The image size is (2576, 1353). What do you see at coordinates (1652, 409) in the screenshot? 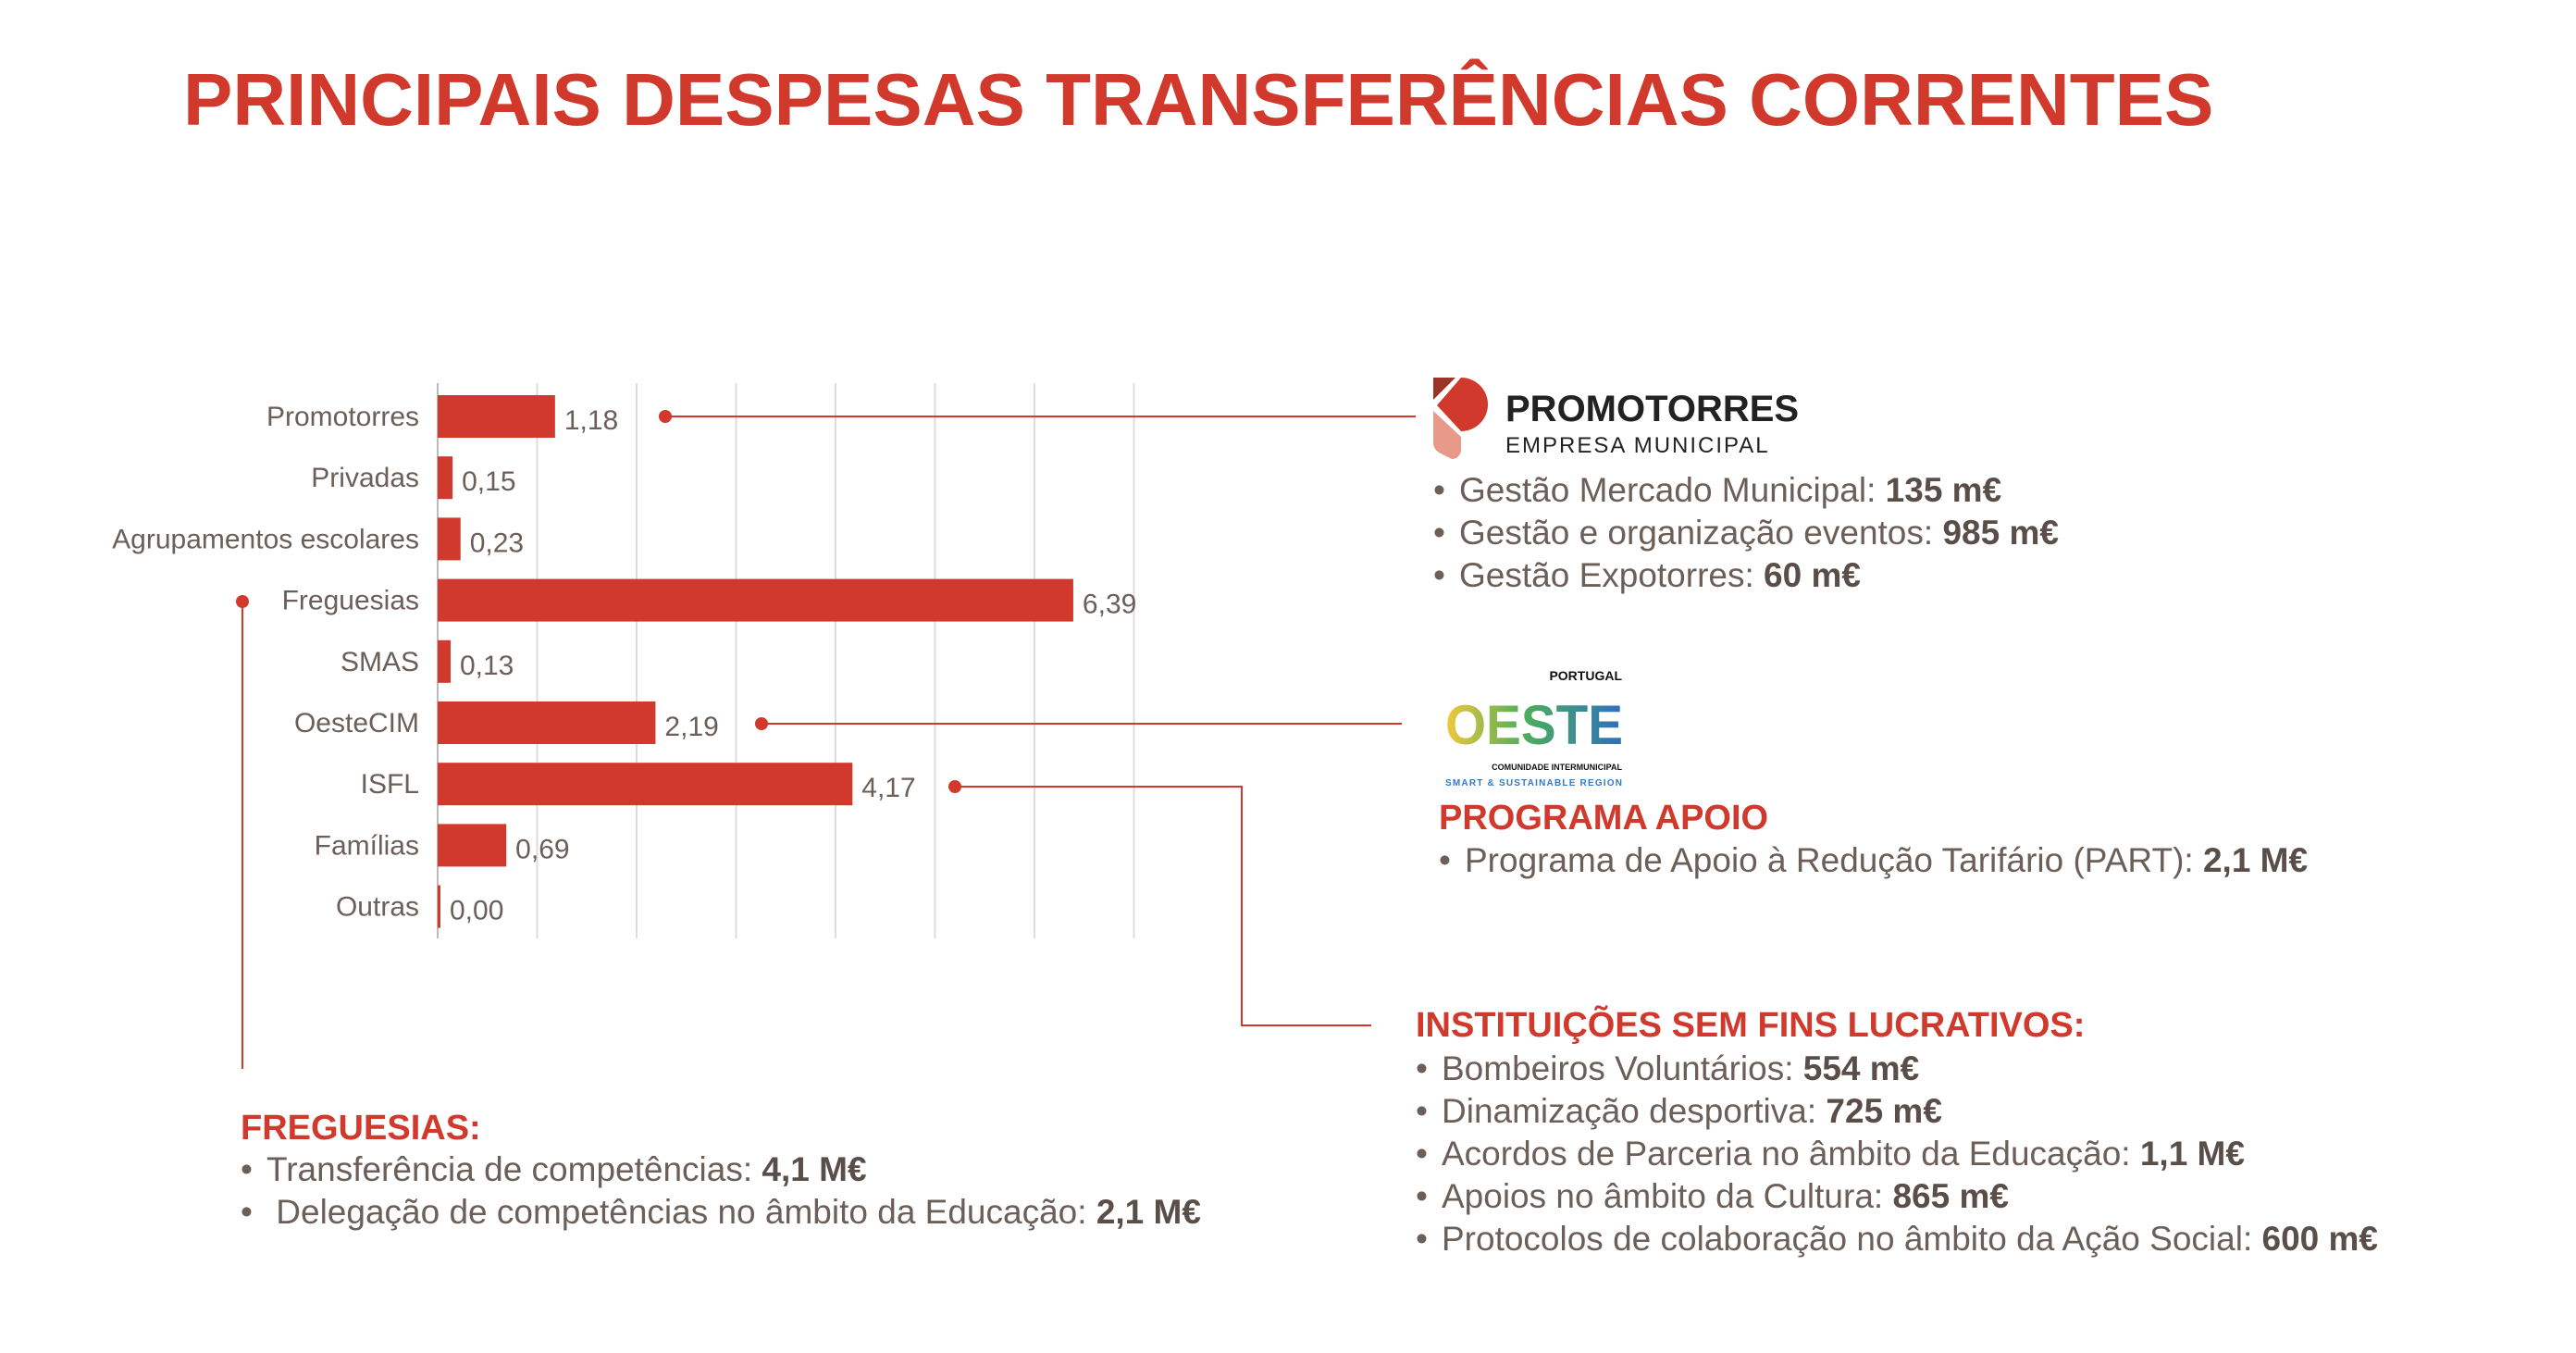
I see `promotorres-logo-name: PROMOTORRES` at bounding box center [1652, 409].